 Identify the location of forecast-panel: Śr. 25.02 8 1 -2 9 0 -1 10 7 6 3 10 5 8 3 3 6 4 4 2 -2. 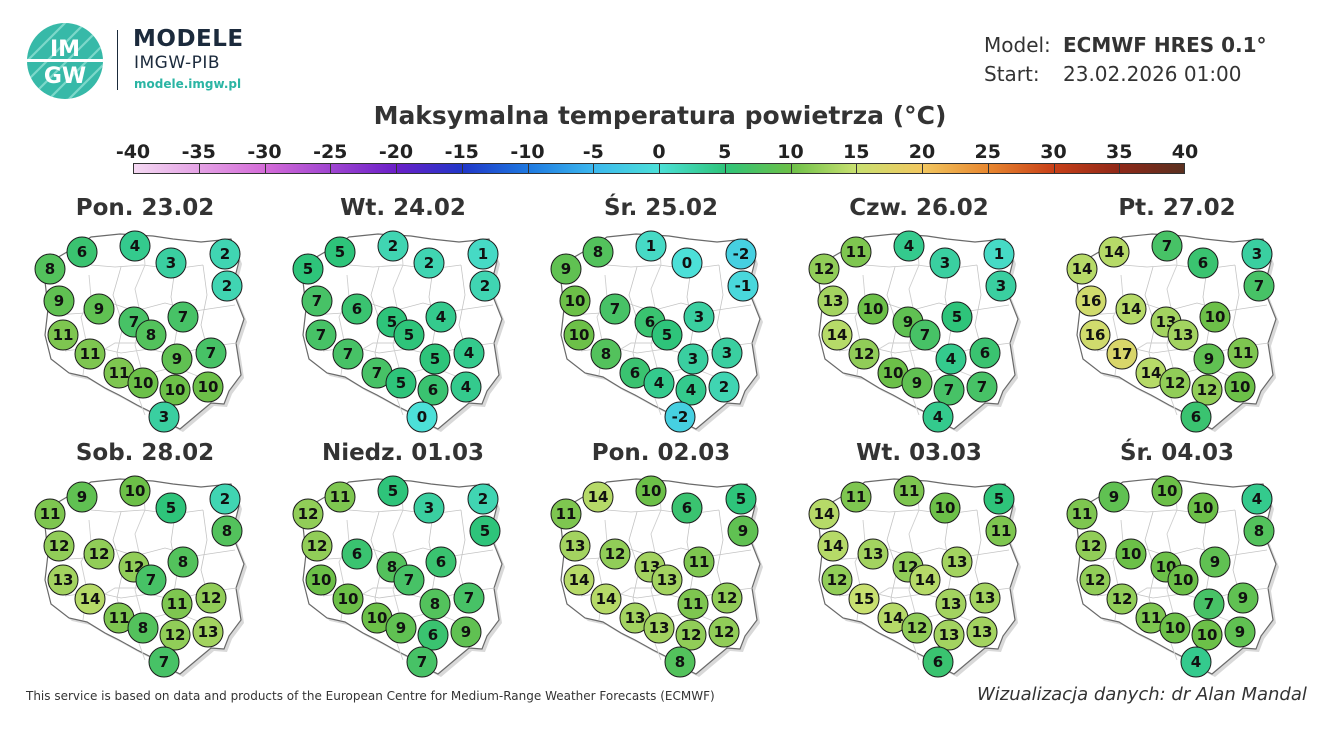
(661, 320).